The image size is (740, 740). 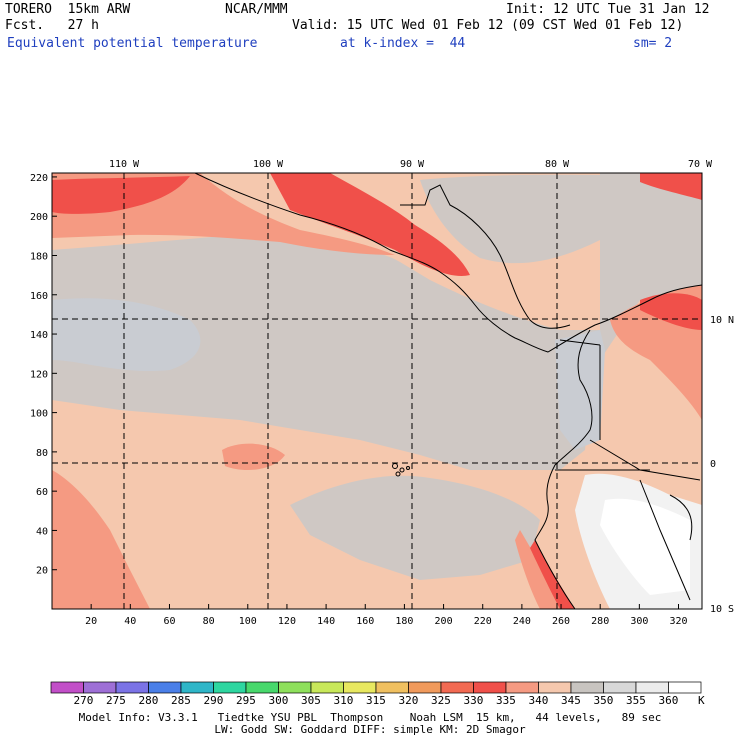 What do you see at coordinates (39, 217) in the screenshot?
I see `y-tick-label: 200` at bounding box center [39, 217].